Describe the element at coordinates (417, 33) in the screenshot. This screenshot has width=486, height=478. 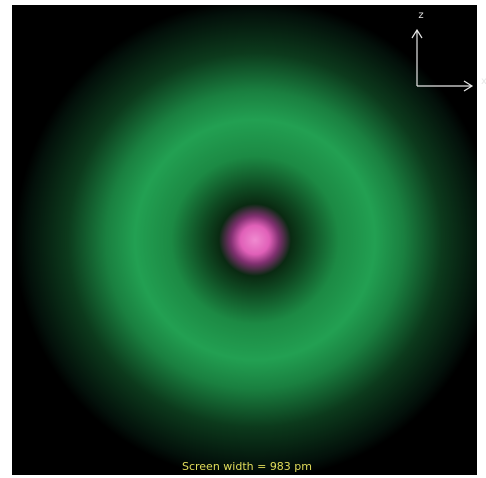
I see `z-arrowhead` at that location.